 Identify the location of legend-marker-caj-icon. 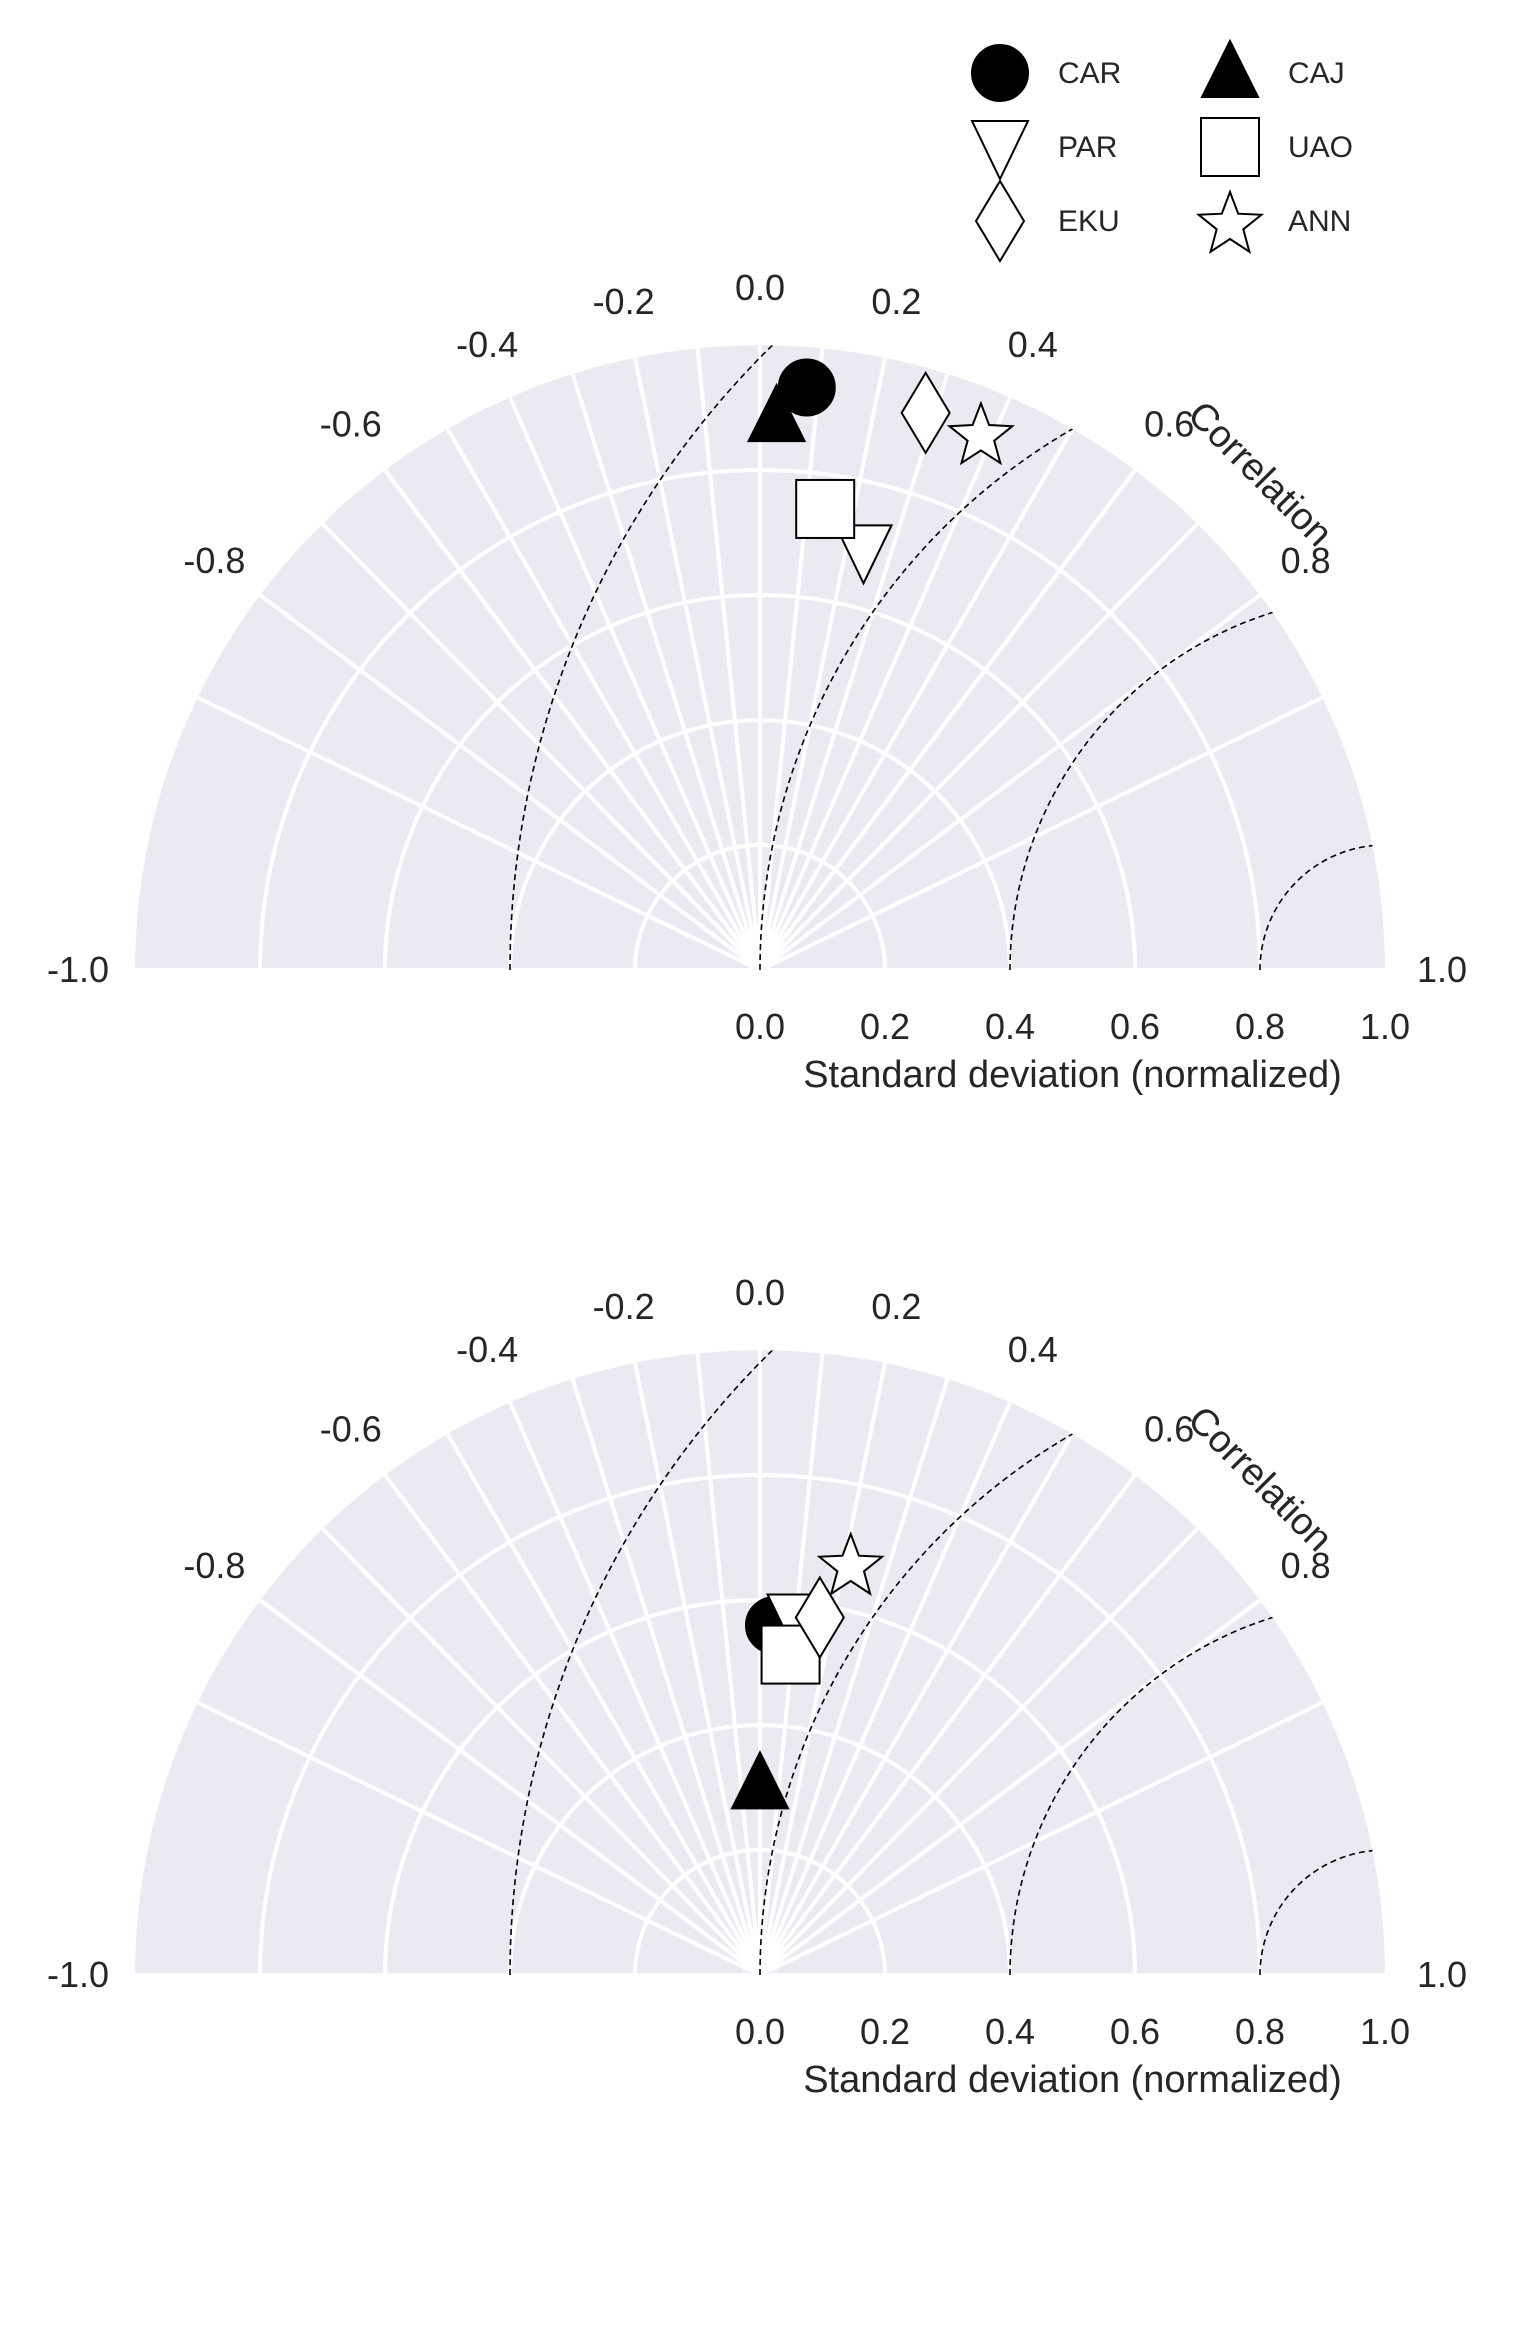
(1230, 68).